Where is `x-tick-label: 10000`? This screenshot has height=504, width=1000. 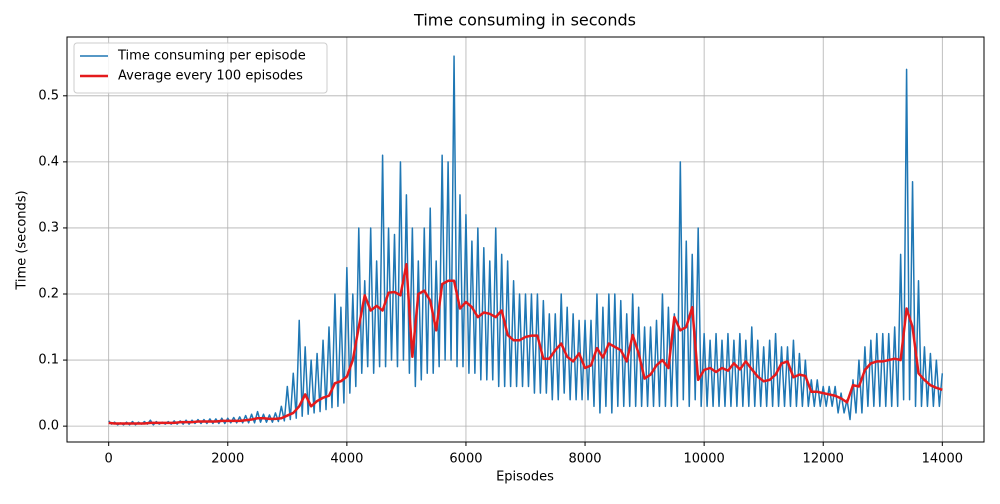
x-tick-label: 10000 is located at coordinates (703, 459).